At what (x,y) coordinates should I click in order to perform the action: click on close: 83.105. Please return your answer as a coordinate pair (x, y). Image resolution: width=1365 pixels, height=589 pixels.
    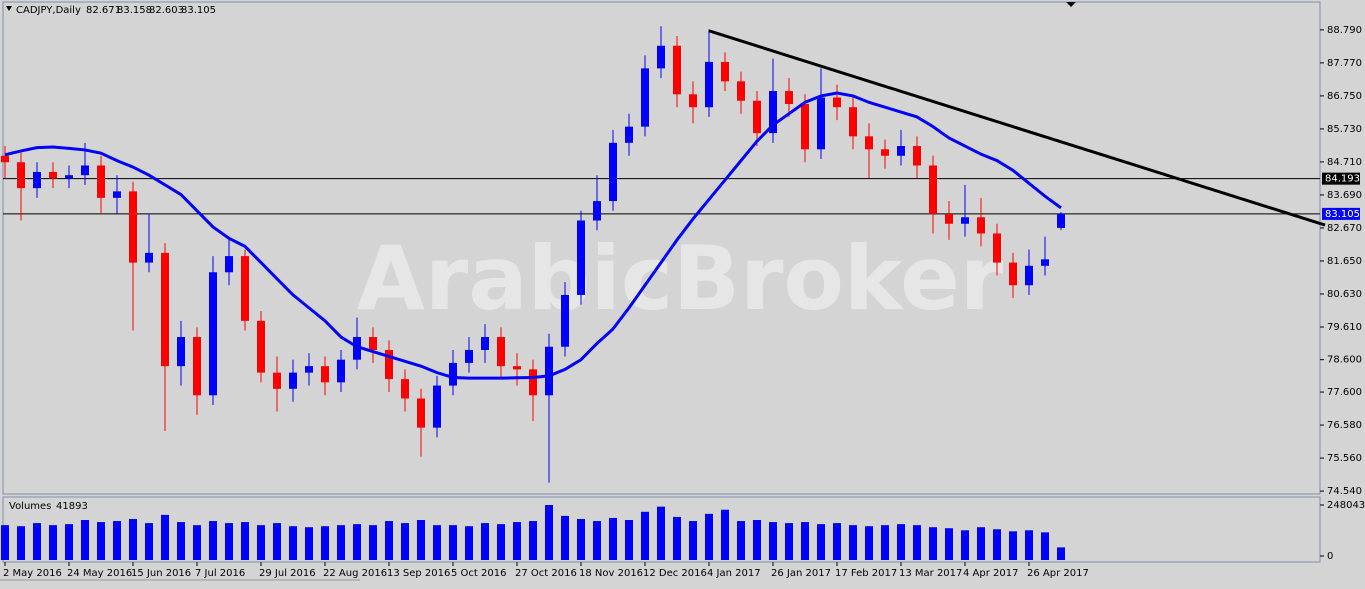
    Looking at the image, I should click on (198, 10).